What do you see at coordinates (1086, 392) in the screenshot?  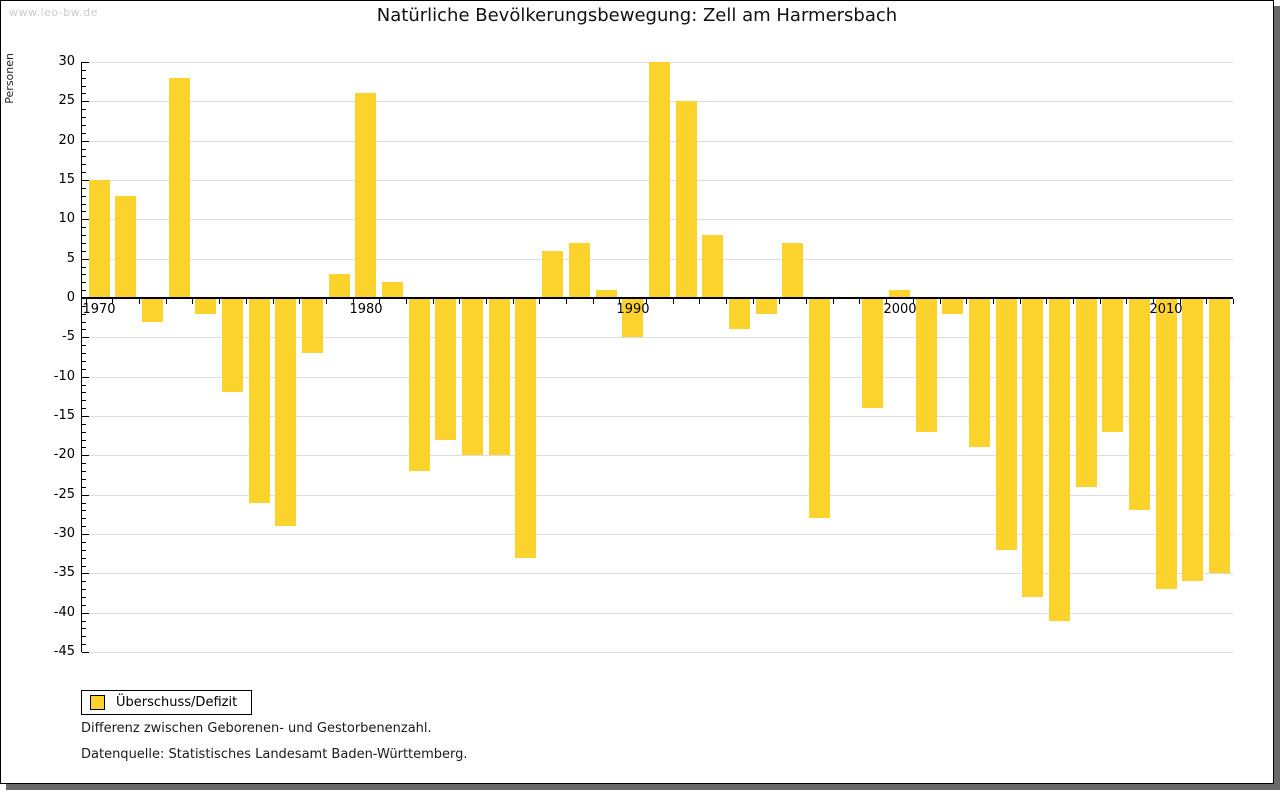 I see `bar-2007` at bounding box center [1086, 392].